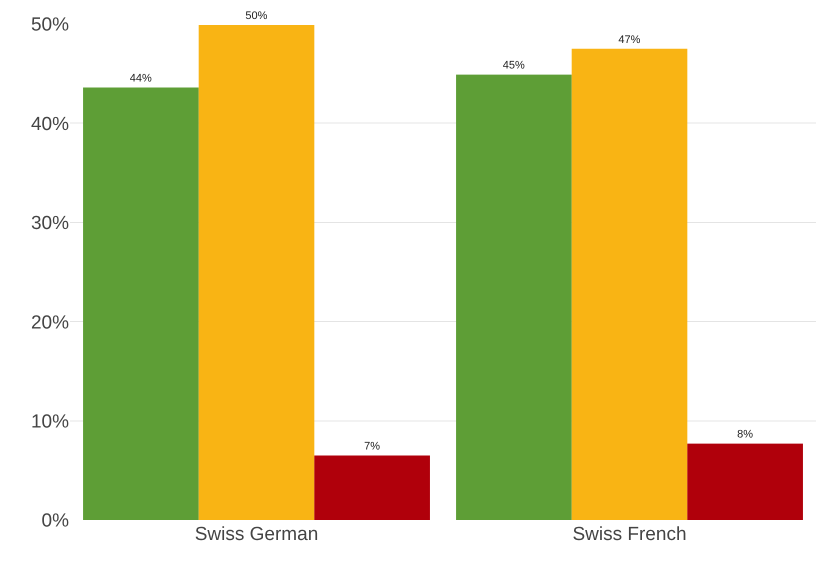 This screenshot has width=821, height=570. Describe the element at coordinates (256, 16) in the screenshot. I see `data-label: 50%` at that location.